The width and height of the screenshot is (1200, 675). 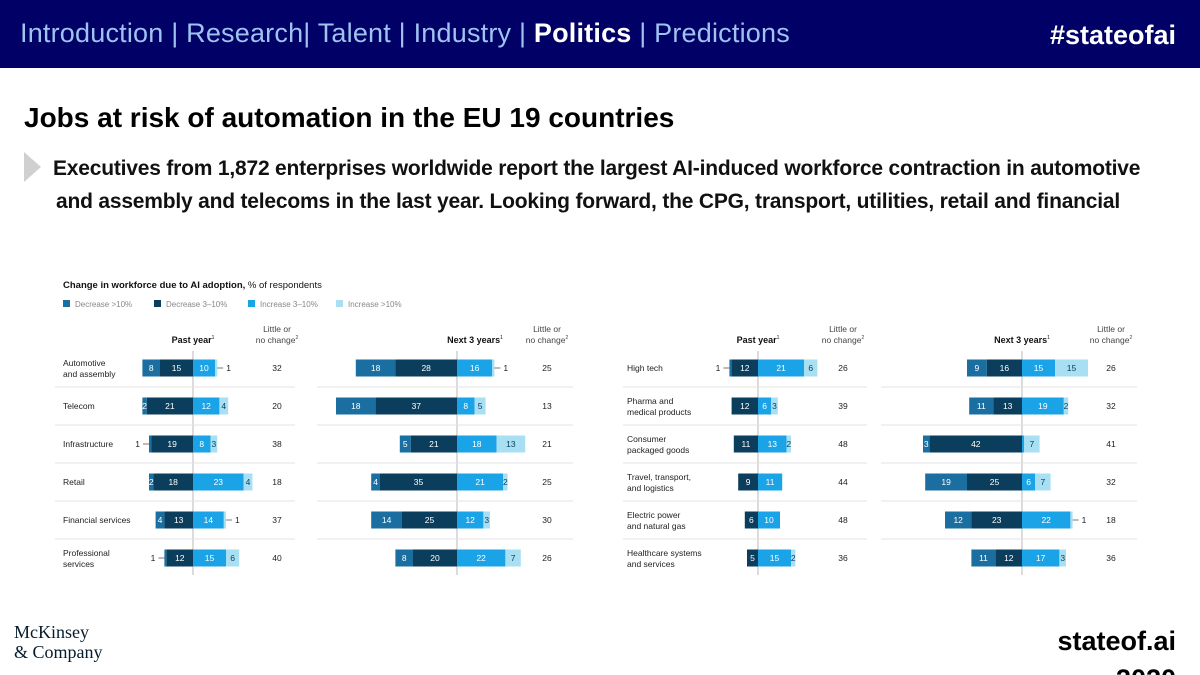 I want to click on hashtag: #stateofai, so click(x=1113, y=35).